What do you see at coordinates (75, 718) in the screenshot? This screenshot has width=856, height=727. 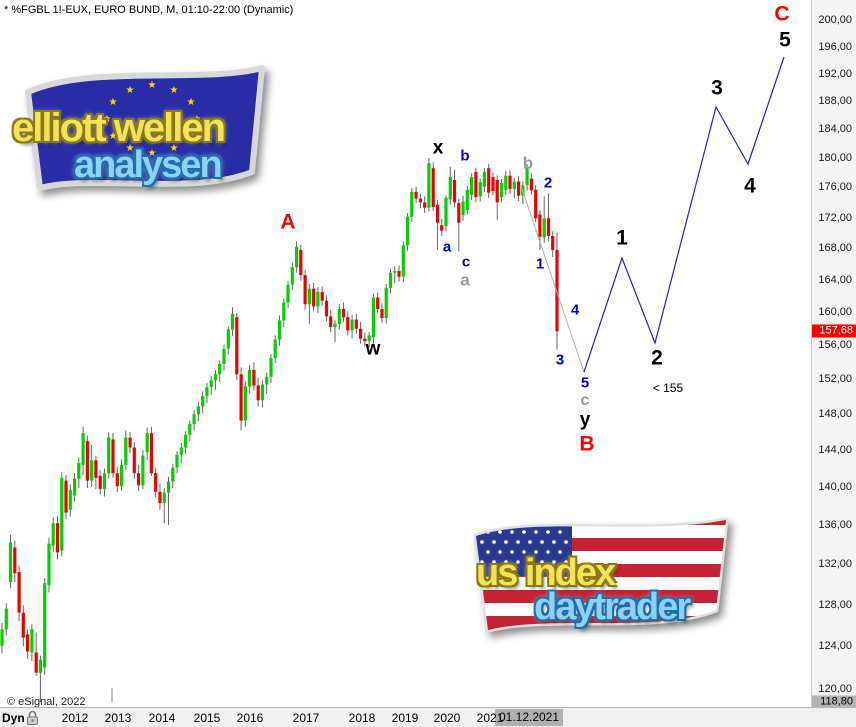 I see `year-label-2012: 2012` at bounding box center [75, 718].